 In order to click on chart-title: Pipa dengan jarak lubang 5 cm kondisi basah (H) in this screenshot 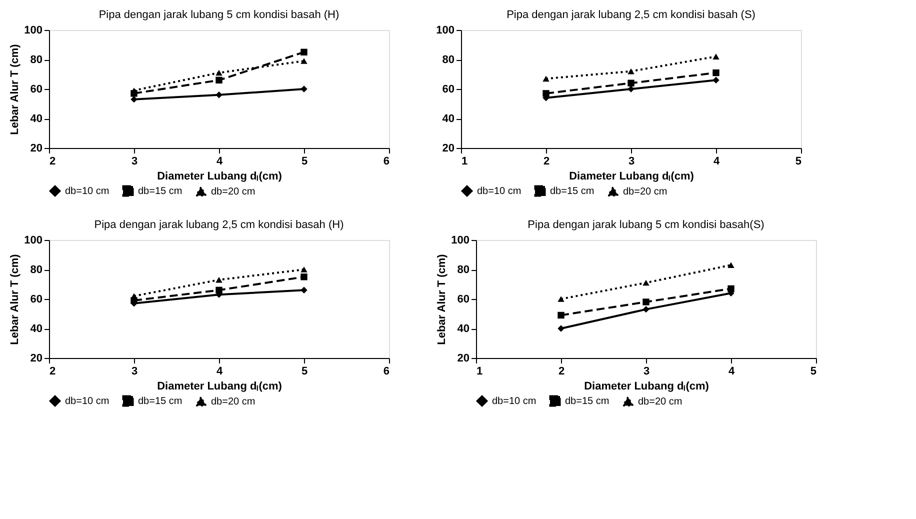, I will do `click(219, 15)`.